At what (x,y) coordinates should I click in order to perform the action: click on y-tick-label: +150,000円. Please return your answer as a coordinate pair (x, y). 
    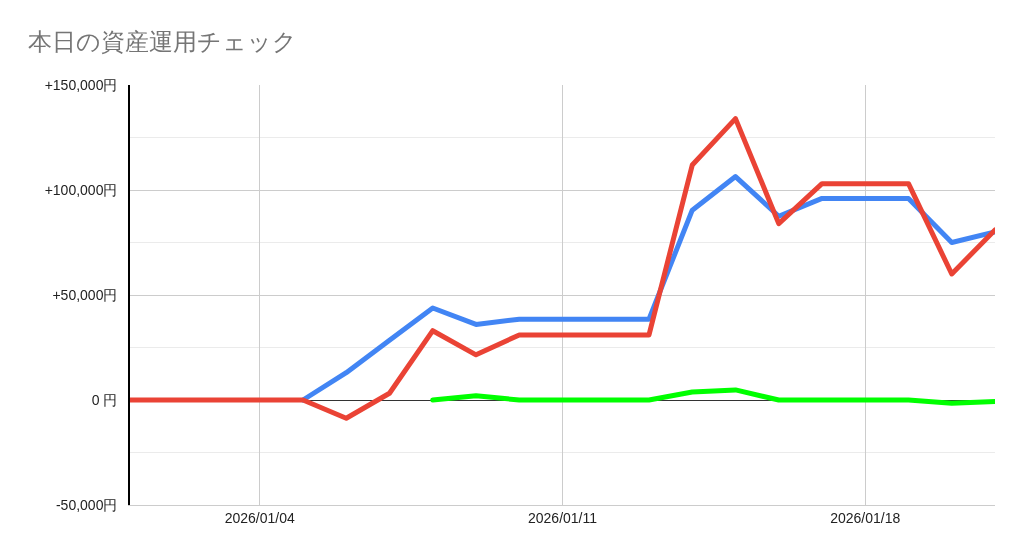
    Looking at the image, I should click on (81, 84).